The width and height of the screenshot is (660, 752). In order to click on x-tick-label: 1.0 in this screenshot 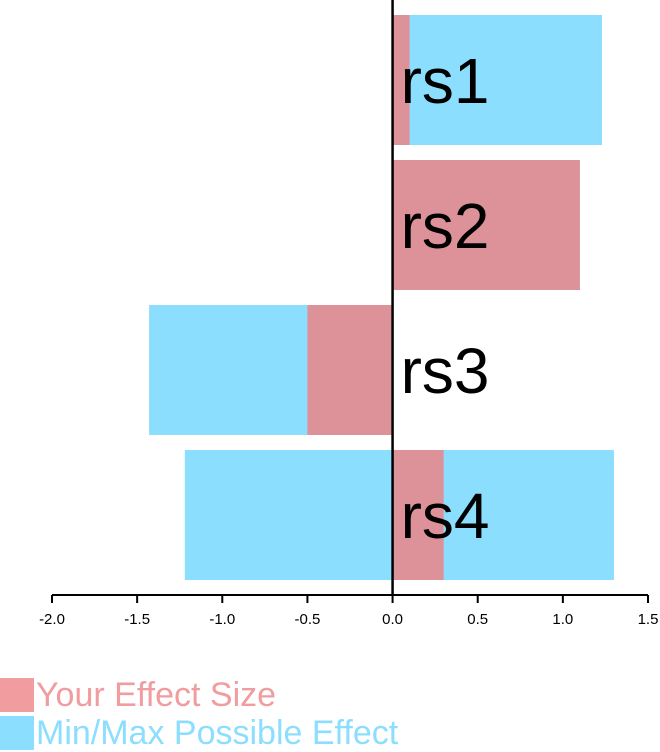, I will do `click(562, 619)`.